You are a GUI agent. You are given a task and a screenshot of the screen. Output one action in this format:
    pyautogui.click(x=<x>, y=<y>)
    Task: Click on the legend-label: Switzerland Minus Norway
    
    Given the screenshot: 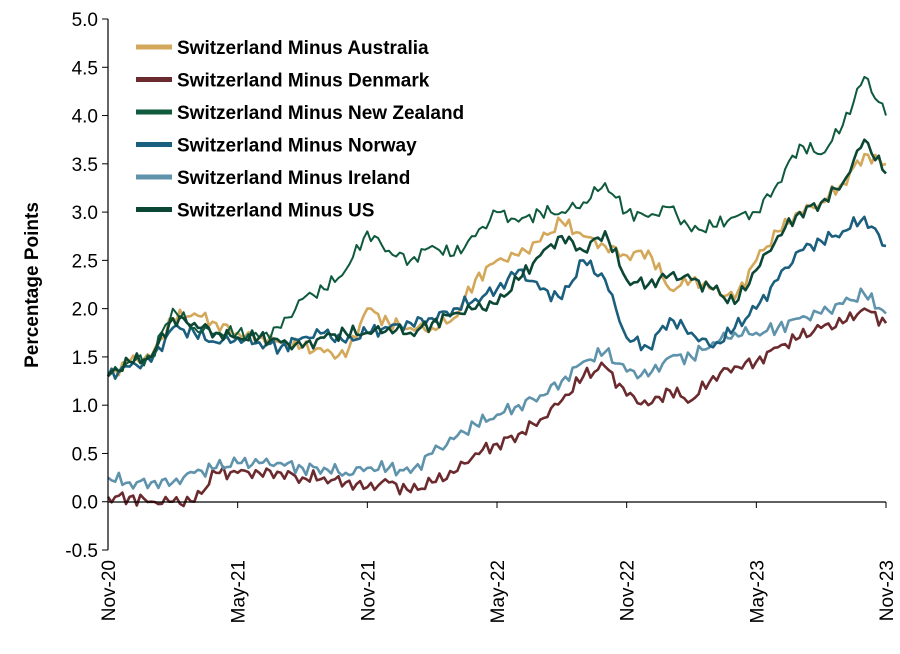 What is the action you would take?
    pyautogui.click(x=297, y=146)
    